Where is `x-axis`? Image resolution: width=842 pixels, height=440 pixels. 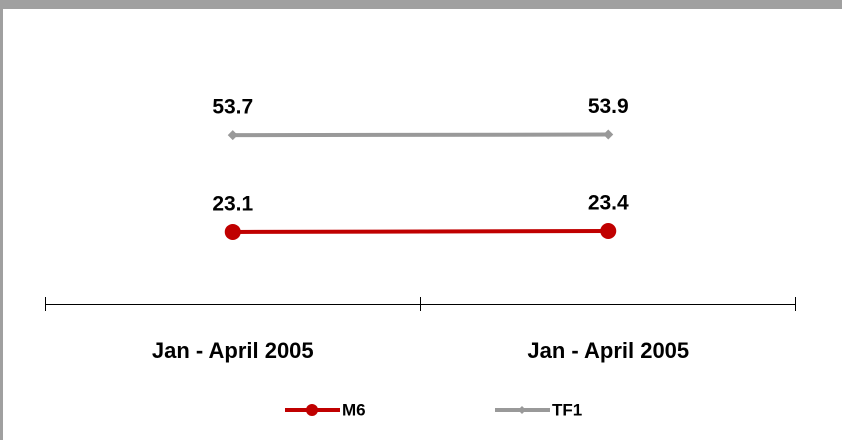 x-axis is located at coordinates (420, 304).